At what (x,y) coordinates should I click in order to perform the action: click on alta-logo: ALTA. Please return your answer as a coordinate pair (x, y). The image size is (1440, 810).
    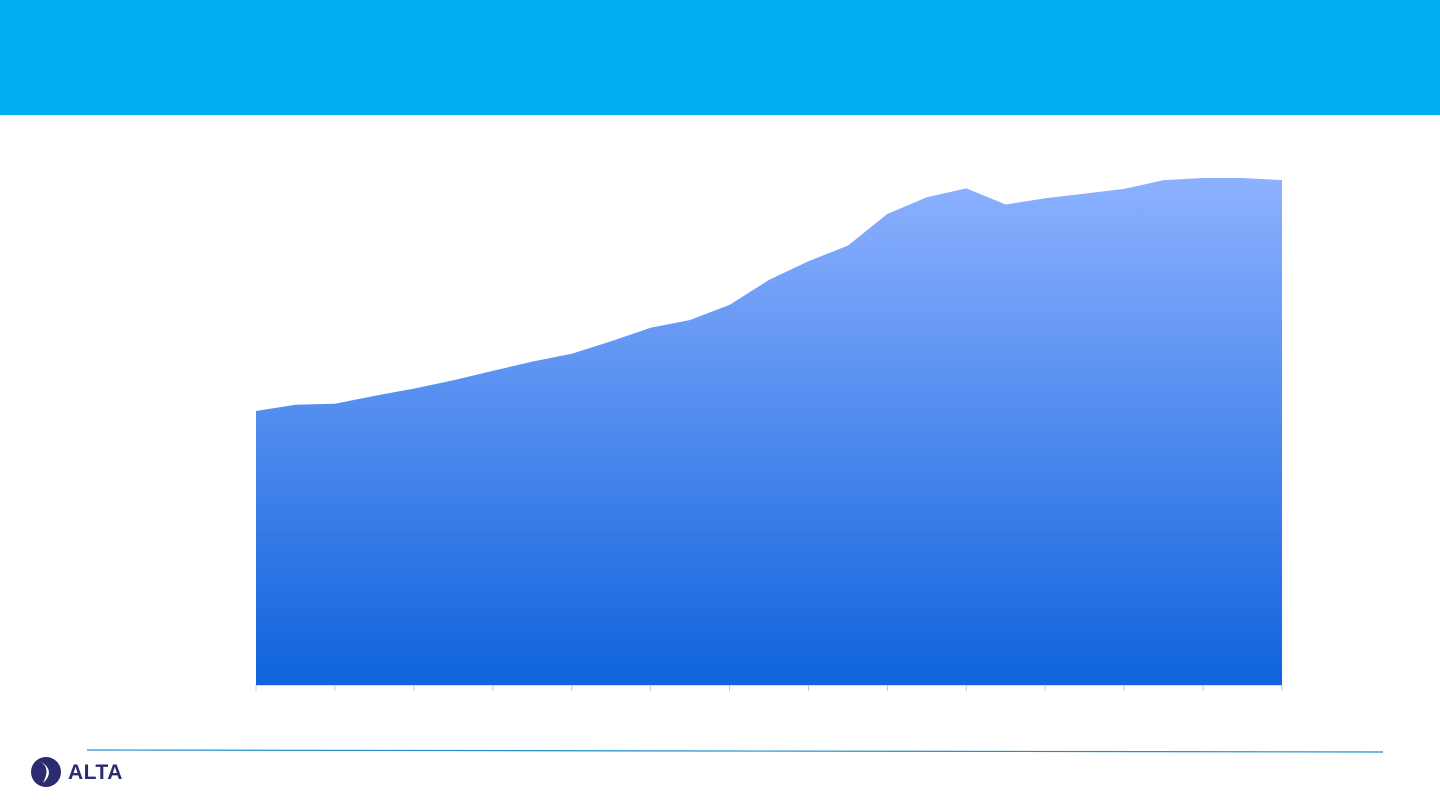
    Looking at the image, I should click on (76, 772).